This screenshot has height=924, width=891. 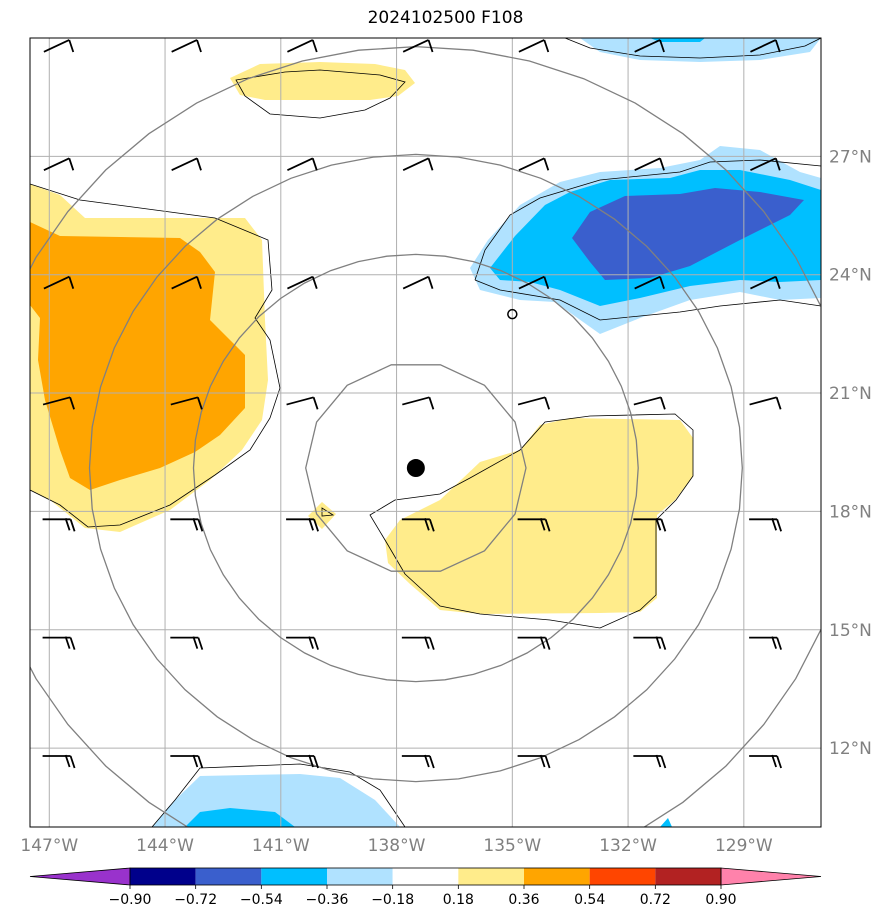 I want to click on positive-anomaly-north, so click(x=322, y=81).